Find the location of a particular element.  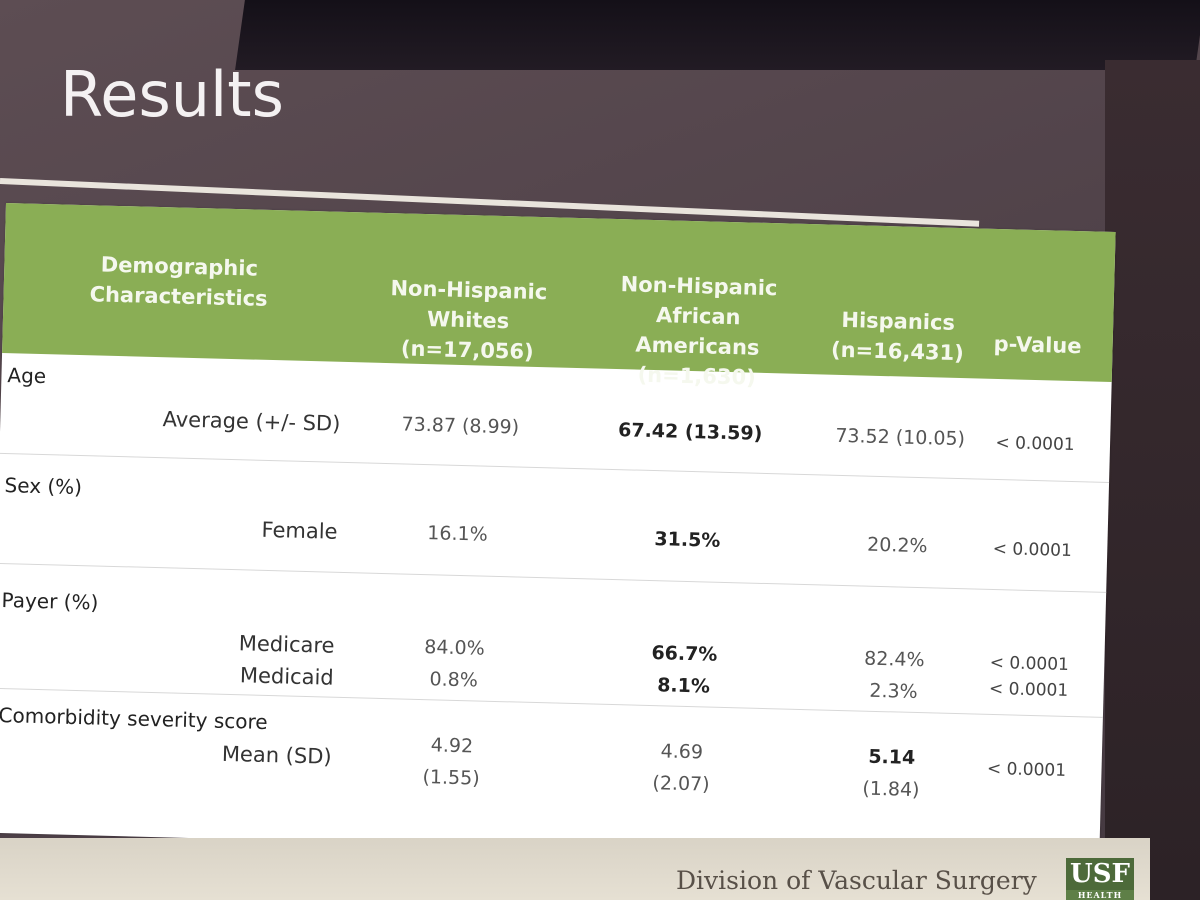

row-payer-label: Payer (%) is located at coordinates (50, 601).